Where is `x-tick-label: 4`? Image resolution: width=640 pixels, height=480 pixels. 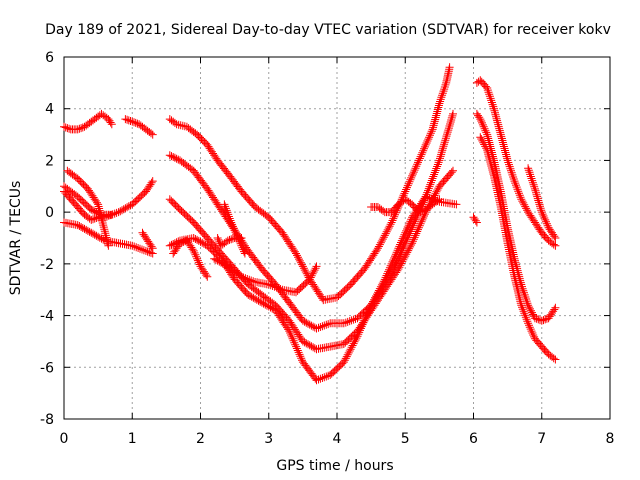 x-tick-label: 4 is located at coordinates (337, 439).